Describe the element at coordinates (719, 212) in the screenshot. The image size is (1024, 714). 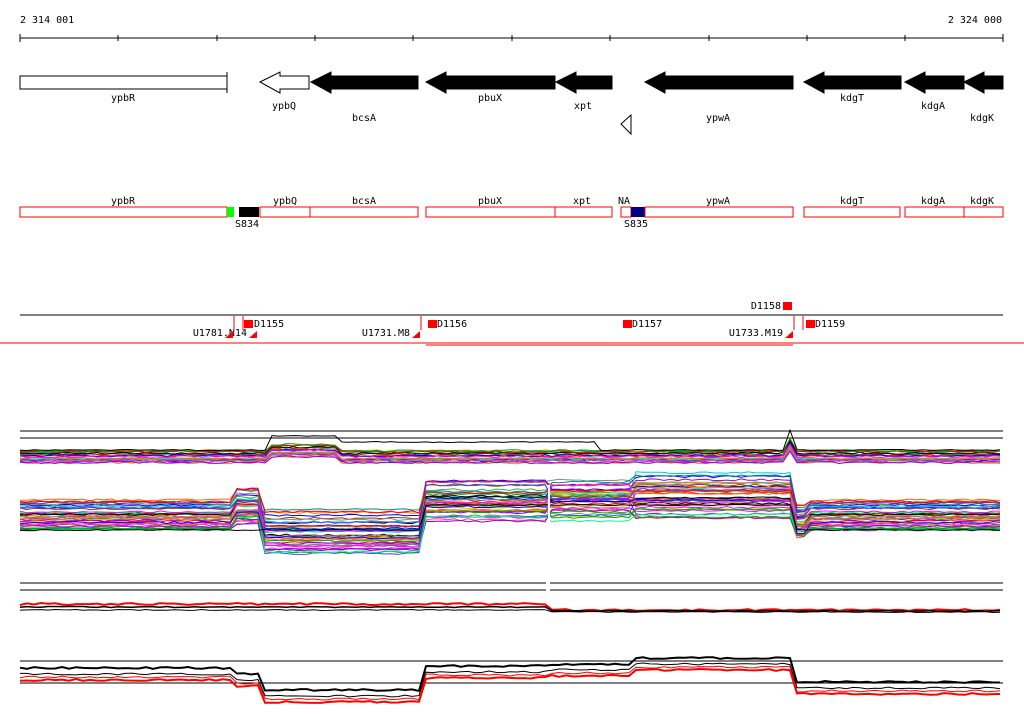
I see `region-ypwA` at that location.